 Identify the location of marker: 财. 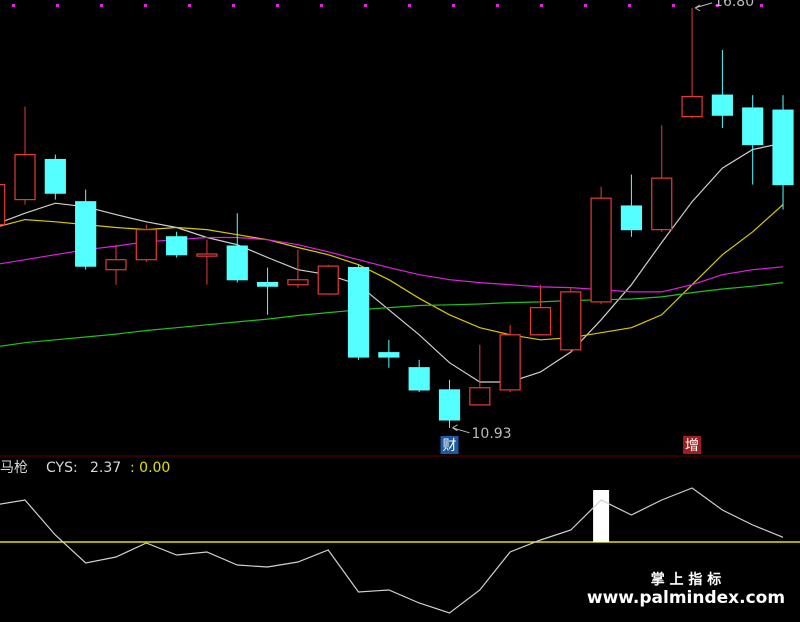
(450, 446).